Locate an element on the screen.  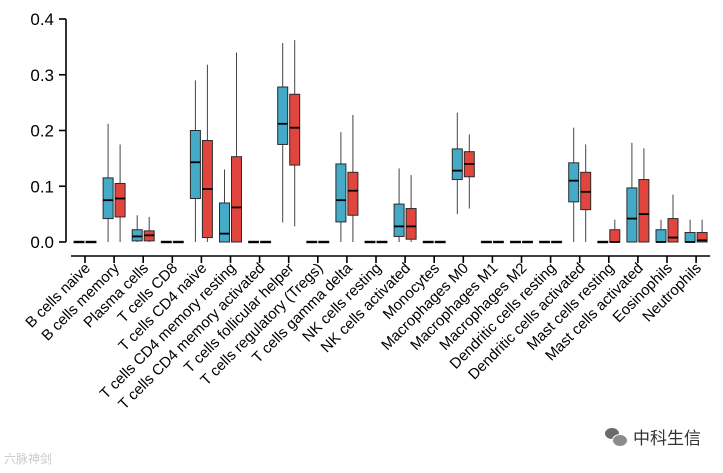
y-axis: 0.0 0.1 0.2 0.3 0.4 is located at coordinates (48, 131).